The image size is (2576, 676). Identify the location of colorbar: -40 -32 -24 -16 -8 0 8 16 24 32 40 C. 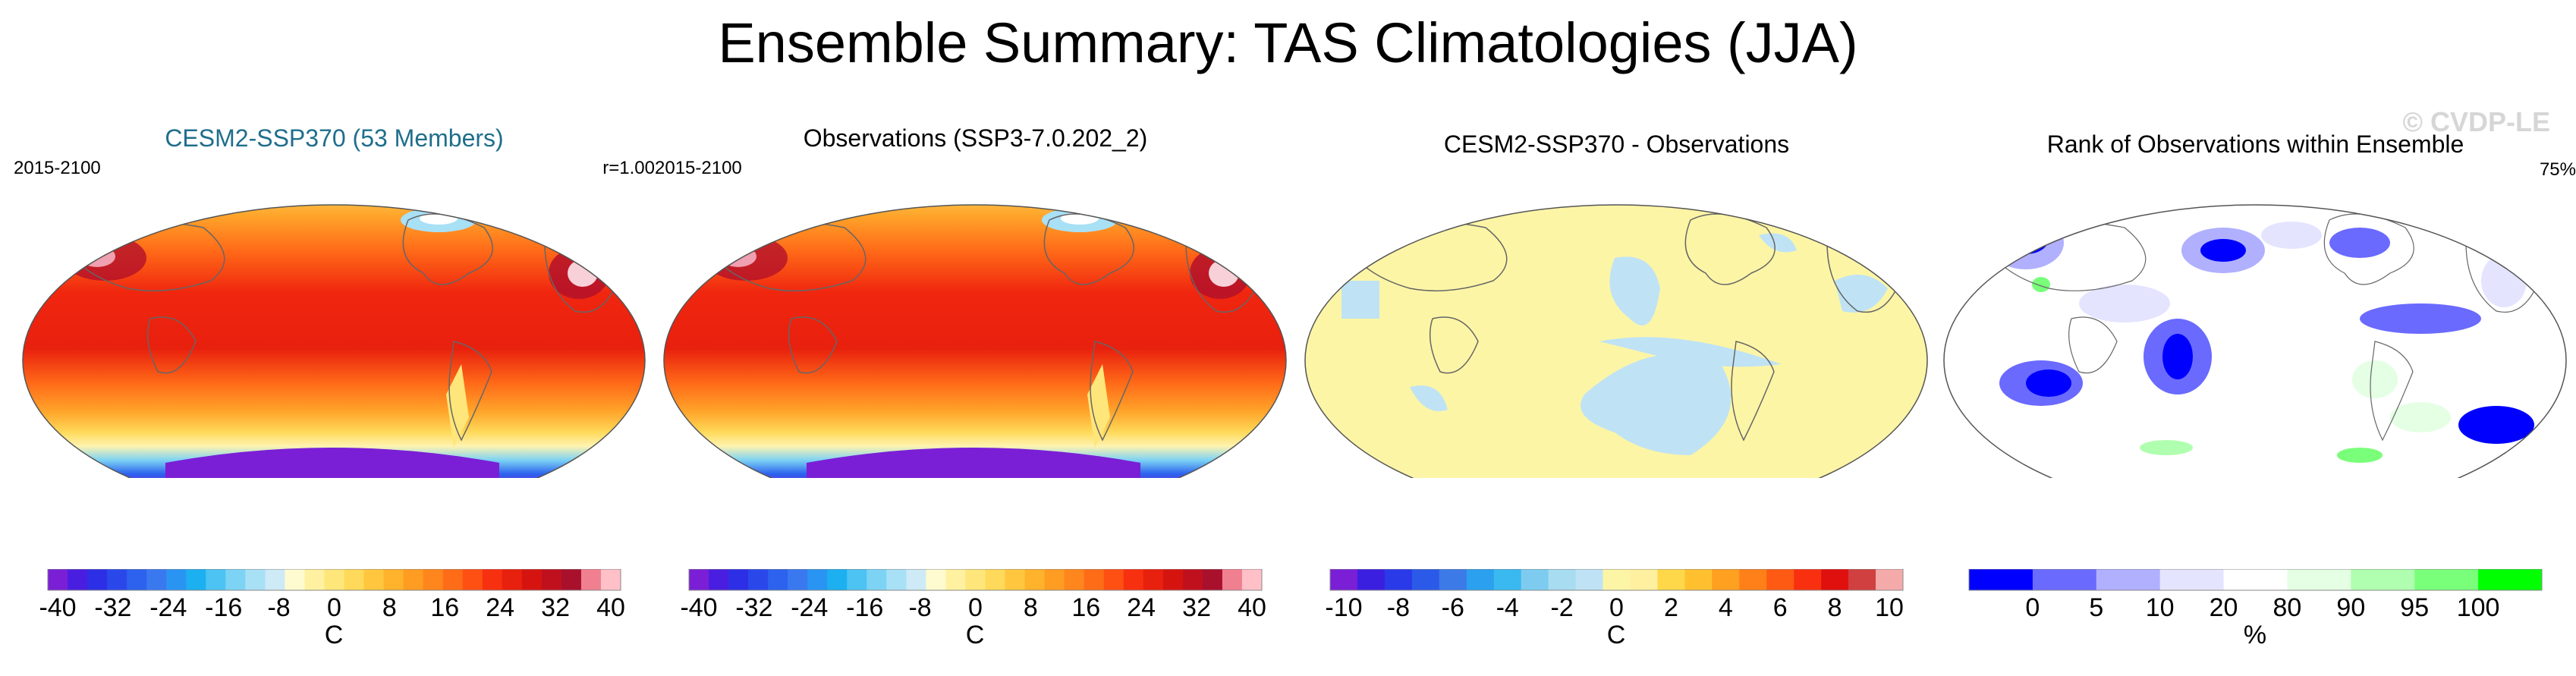
(332, 609).